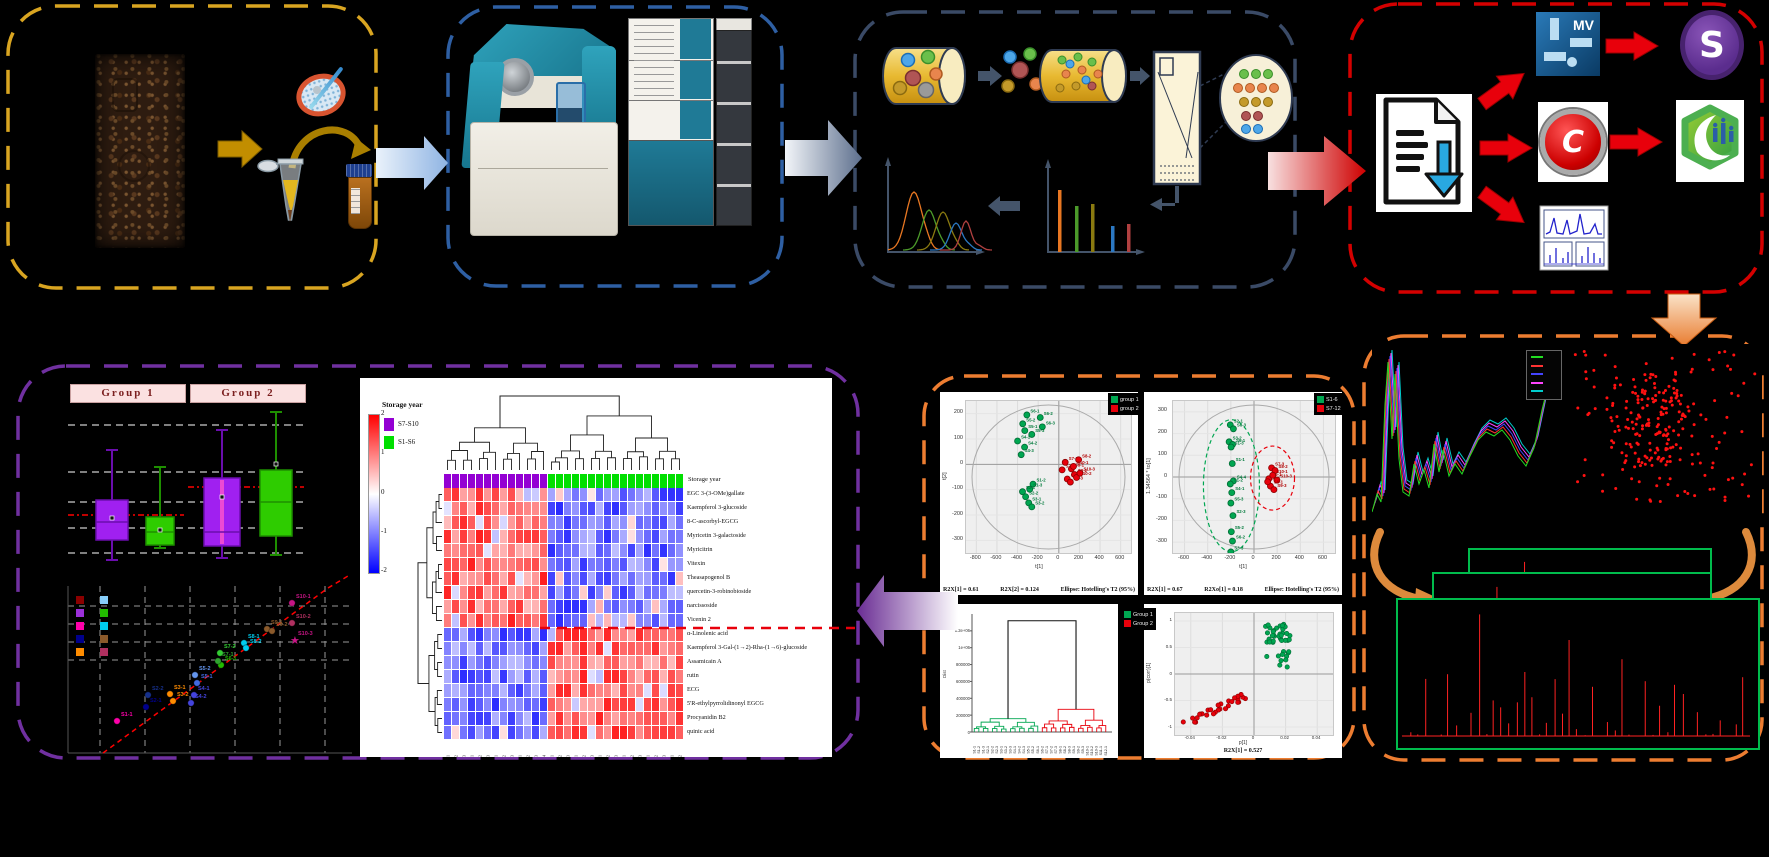 The width and height of the screenshot is (1769, 857). What do you see at coordinates (1636, 142) in the screenshot?
I see `arrow-cd-to-metaboanalyst` at bounding box center [1636, 142].